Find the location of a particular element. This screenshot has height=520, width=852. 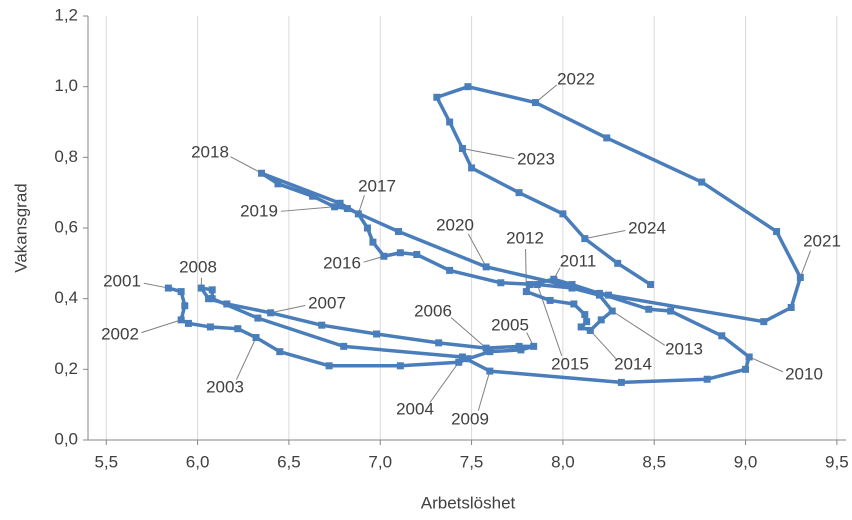

annotation: 2011 is located at coordinates (578, 260).